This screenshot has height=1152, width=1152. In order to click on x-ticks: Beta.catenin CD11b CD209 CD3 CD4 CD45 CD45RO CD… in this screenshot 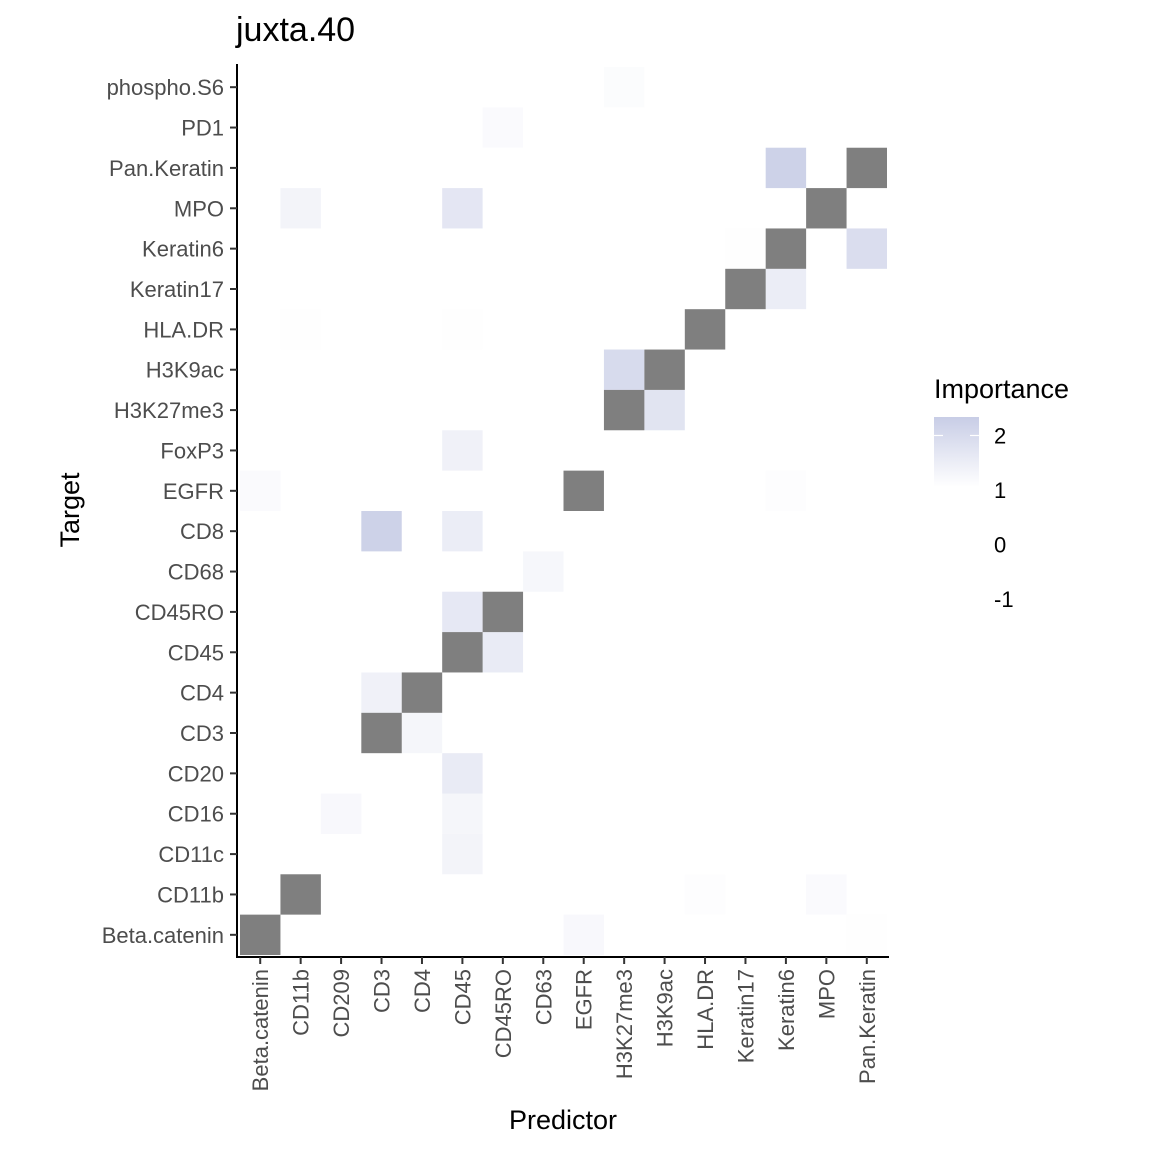, I will do `click(564, 1024)`.